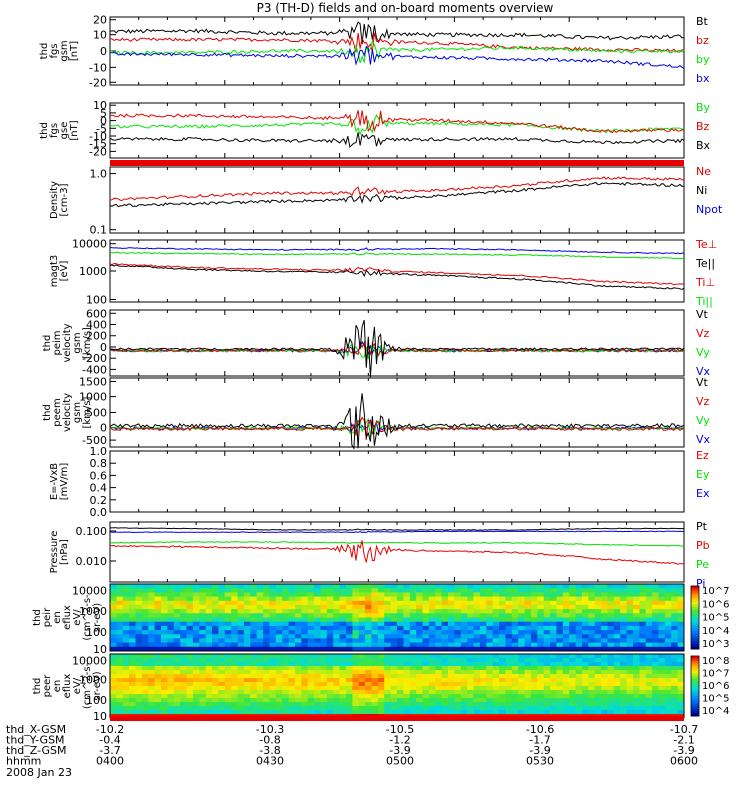 Image resolution: width=750 pixels, height=804 pixels. What do you see at coordinates (47, 686) in the screenshot?
I see `y-axis-label: peer` at bounding box center [47, 686].